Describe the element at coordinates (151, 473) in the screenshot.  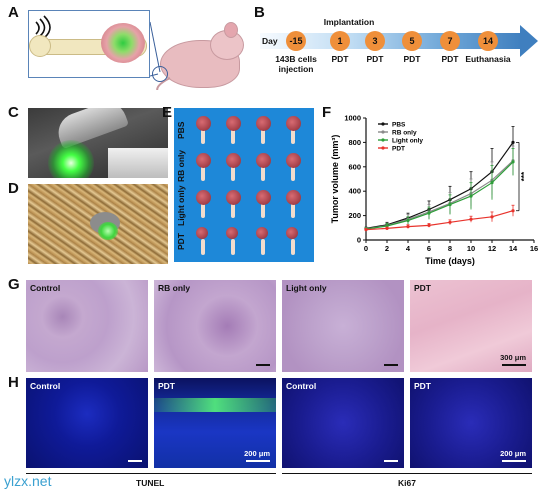
I see `tunel-group-line` at that location.